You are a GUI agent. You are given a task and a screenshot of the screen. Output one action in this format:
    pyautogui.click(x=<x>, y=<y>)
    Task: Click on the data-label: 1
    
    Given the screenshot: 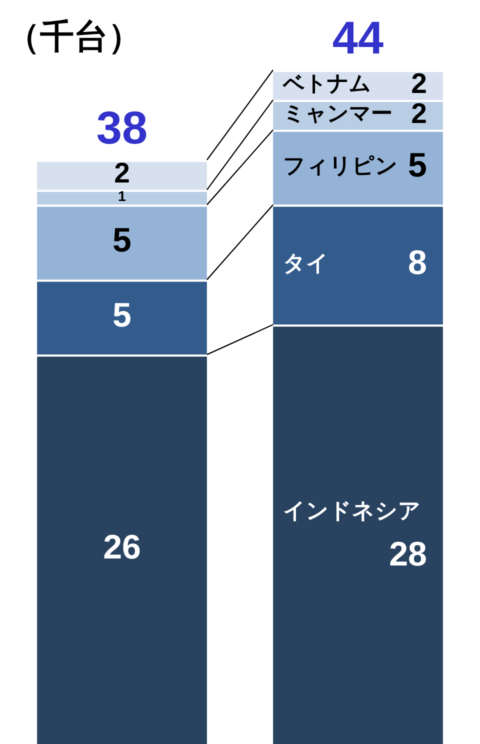 What is the action you would take?
    pyautogui.click(x=122, y=197)
    